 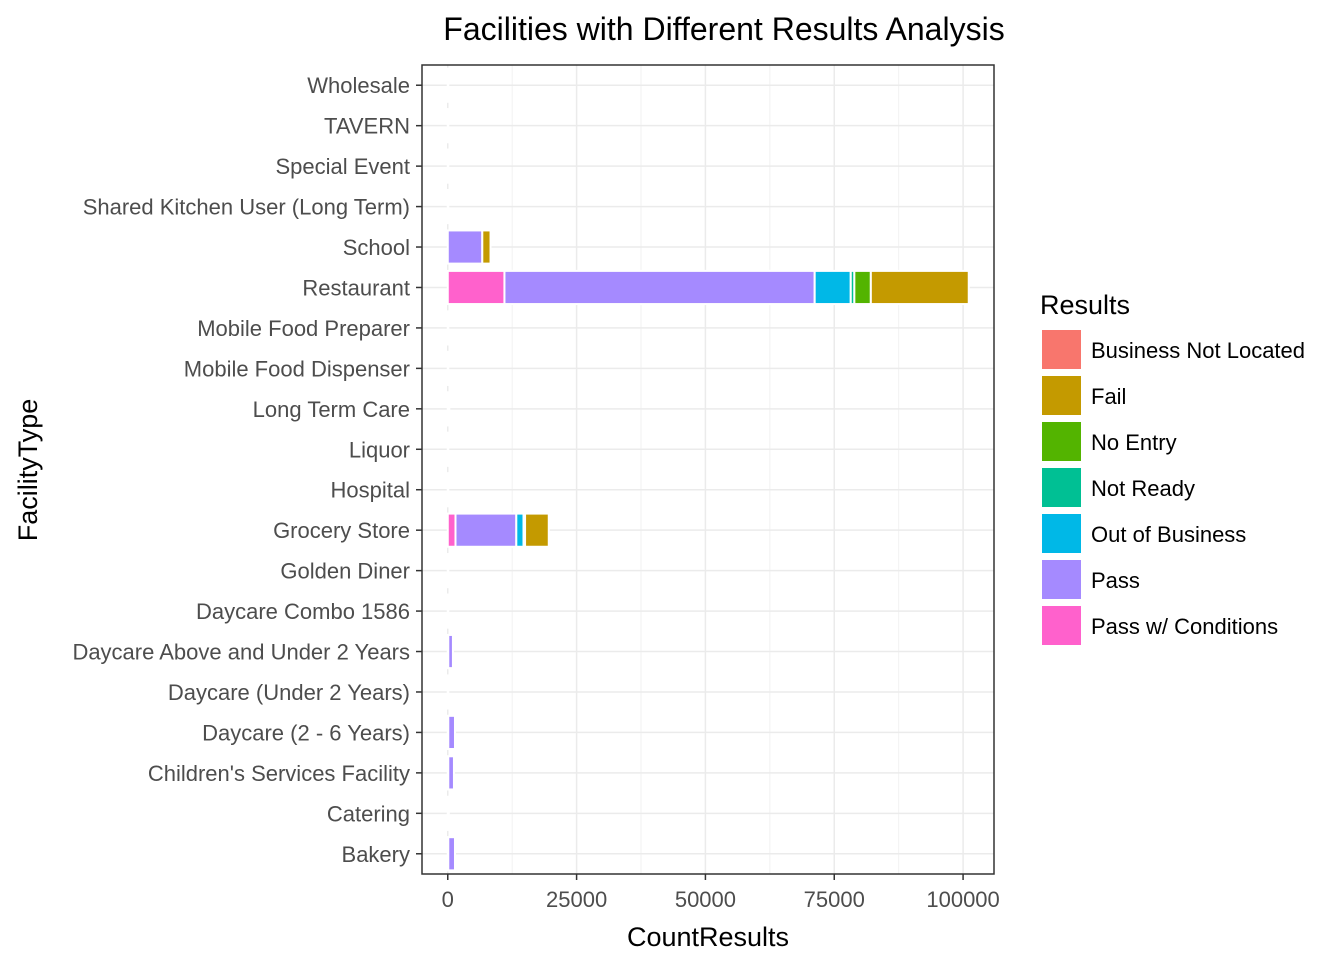 I want to click on legend-key-pass, so click(x=1061, y=579).